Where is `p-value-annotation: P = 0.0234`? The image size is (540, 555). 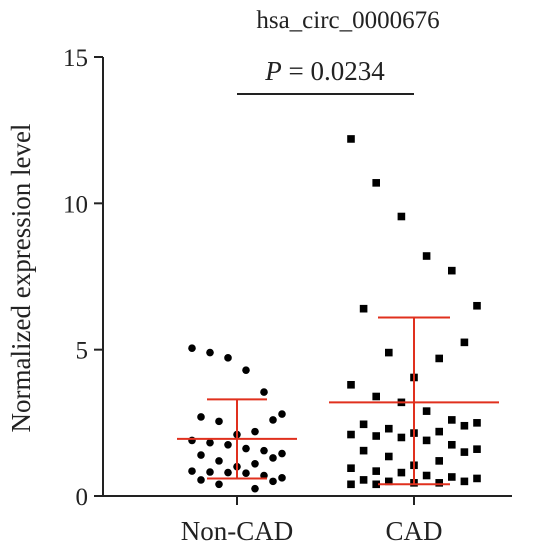 p-value-annotation: P = 0.0234 is located at coordinates (324, 71).